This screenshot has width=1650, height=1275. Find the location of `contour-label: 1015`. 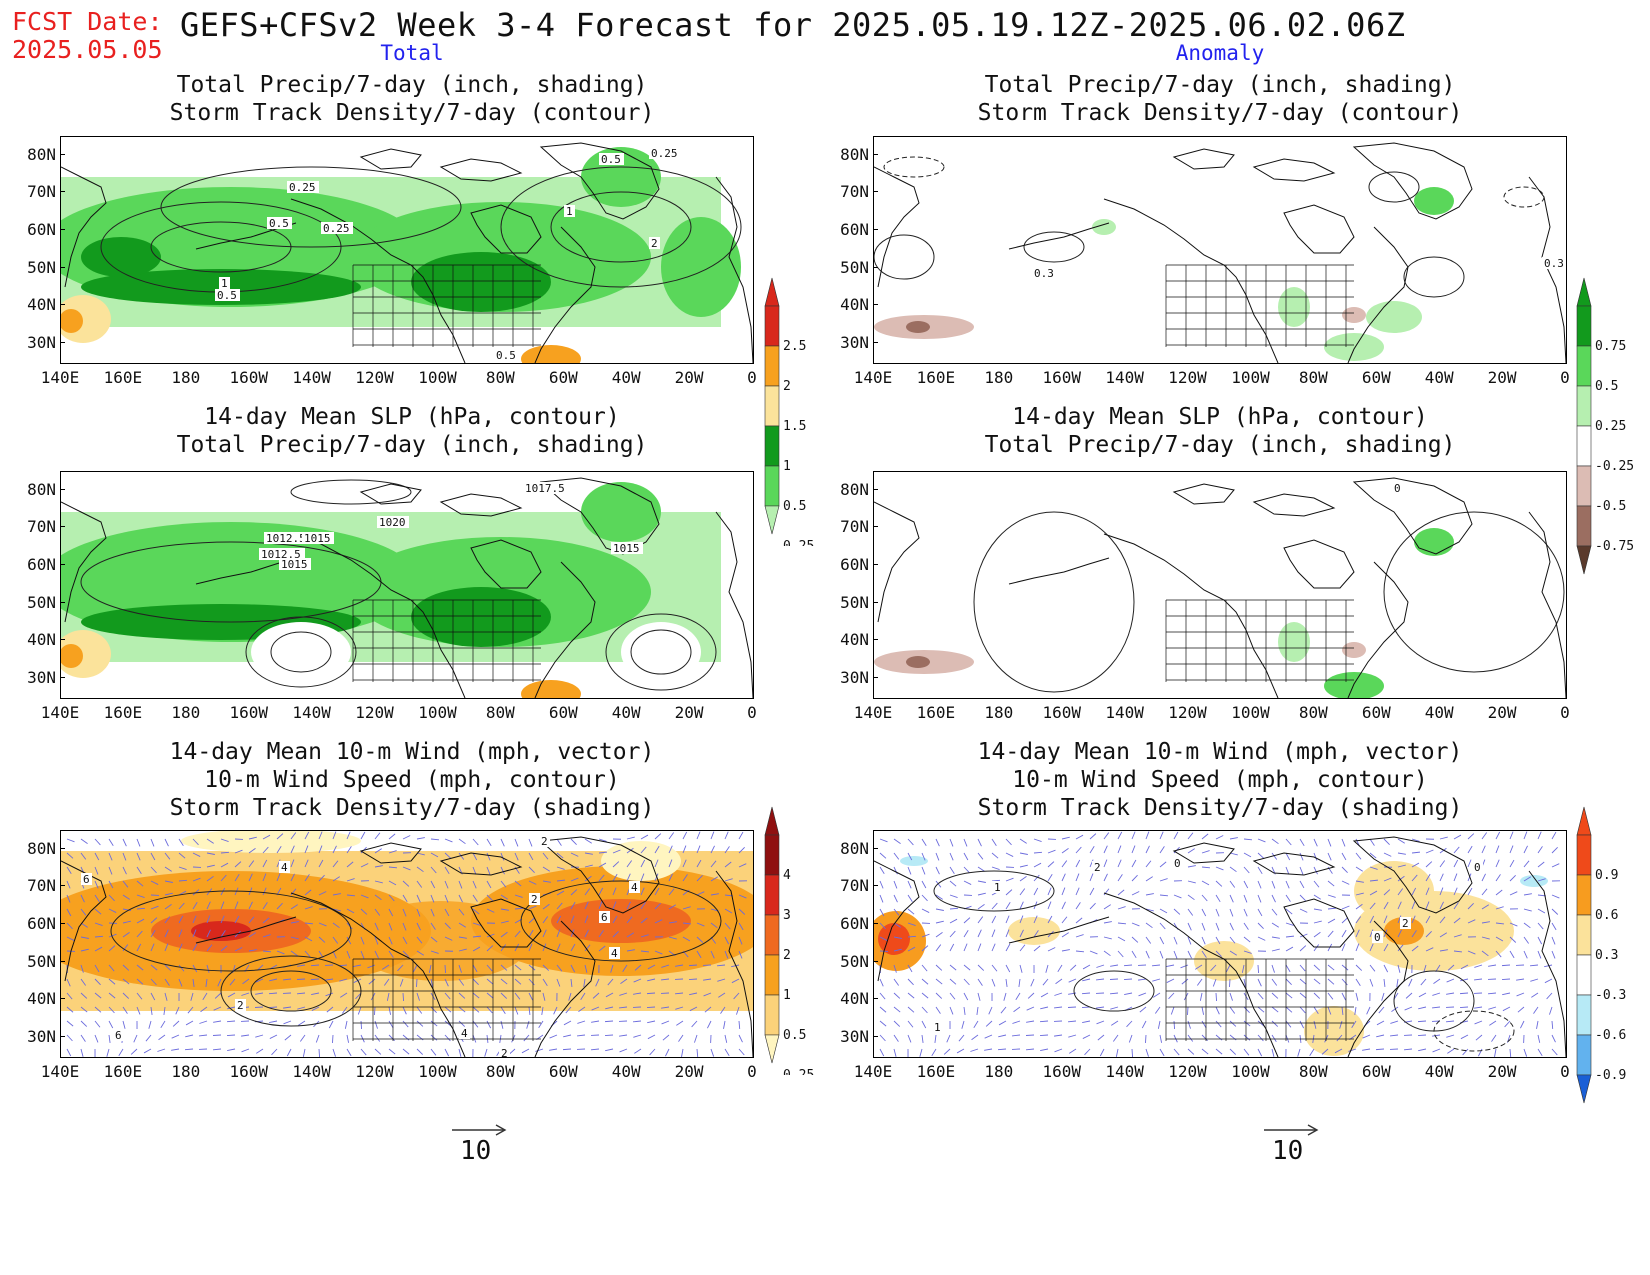

contour-label: 1015 is located at coordinates (626, 548).